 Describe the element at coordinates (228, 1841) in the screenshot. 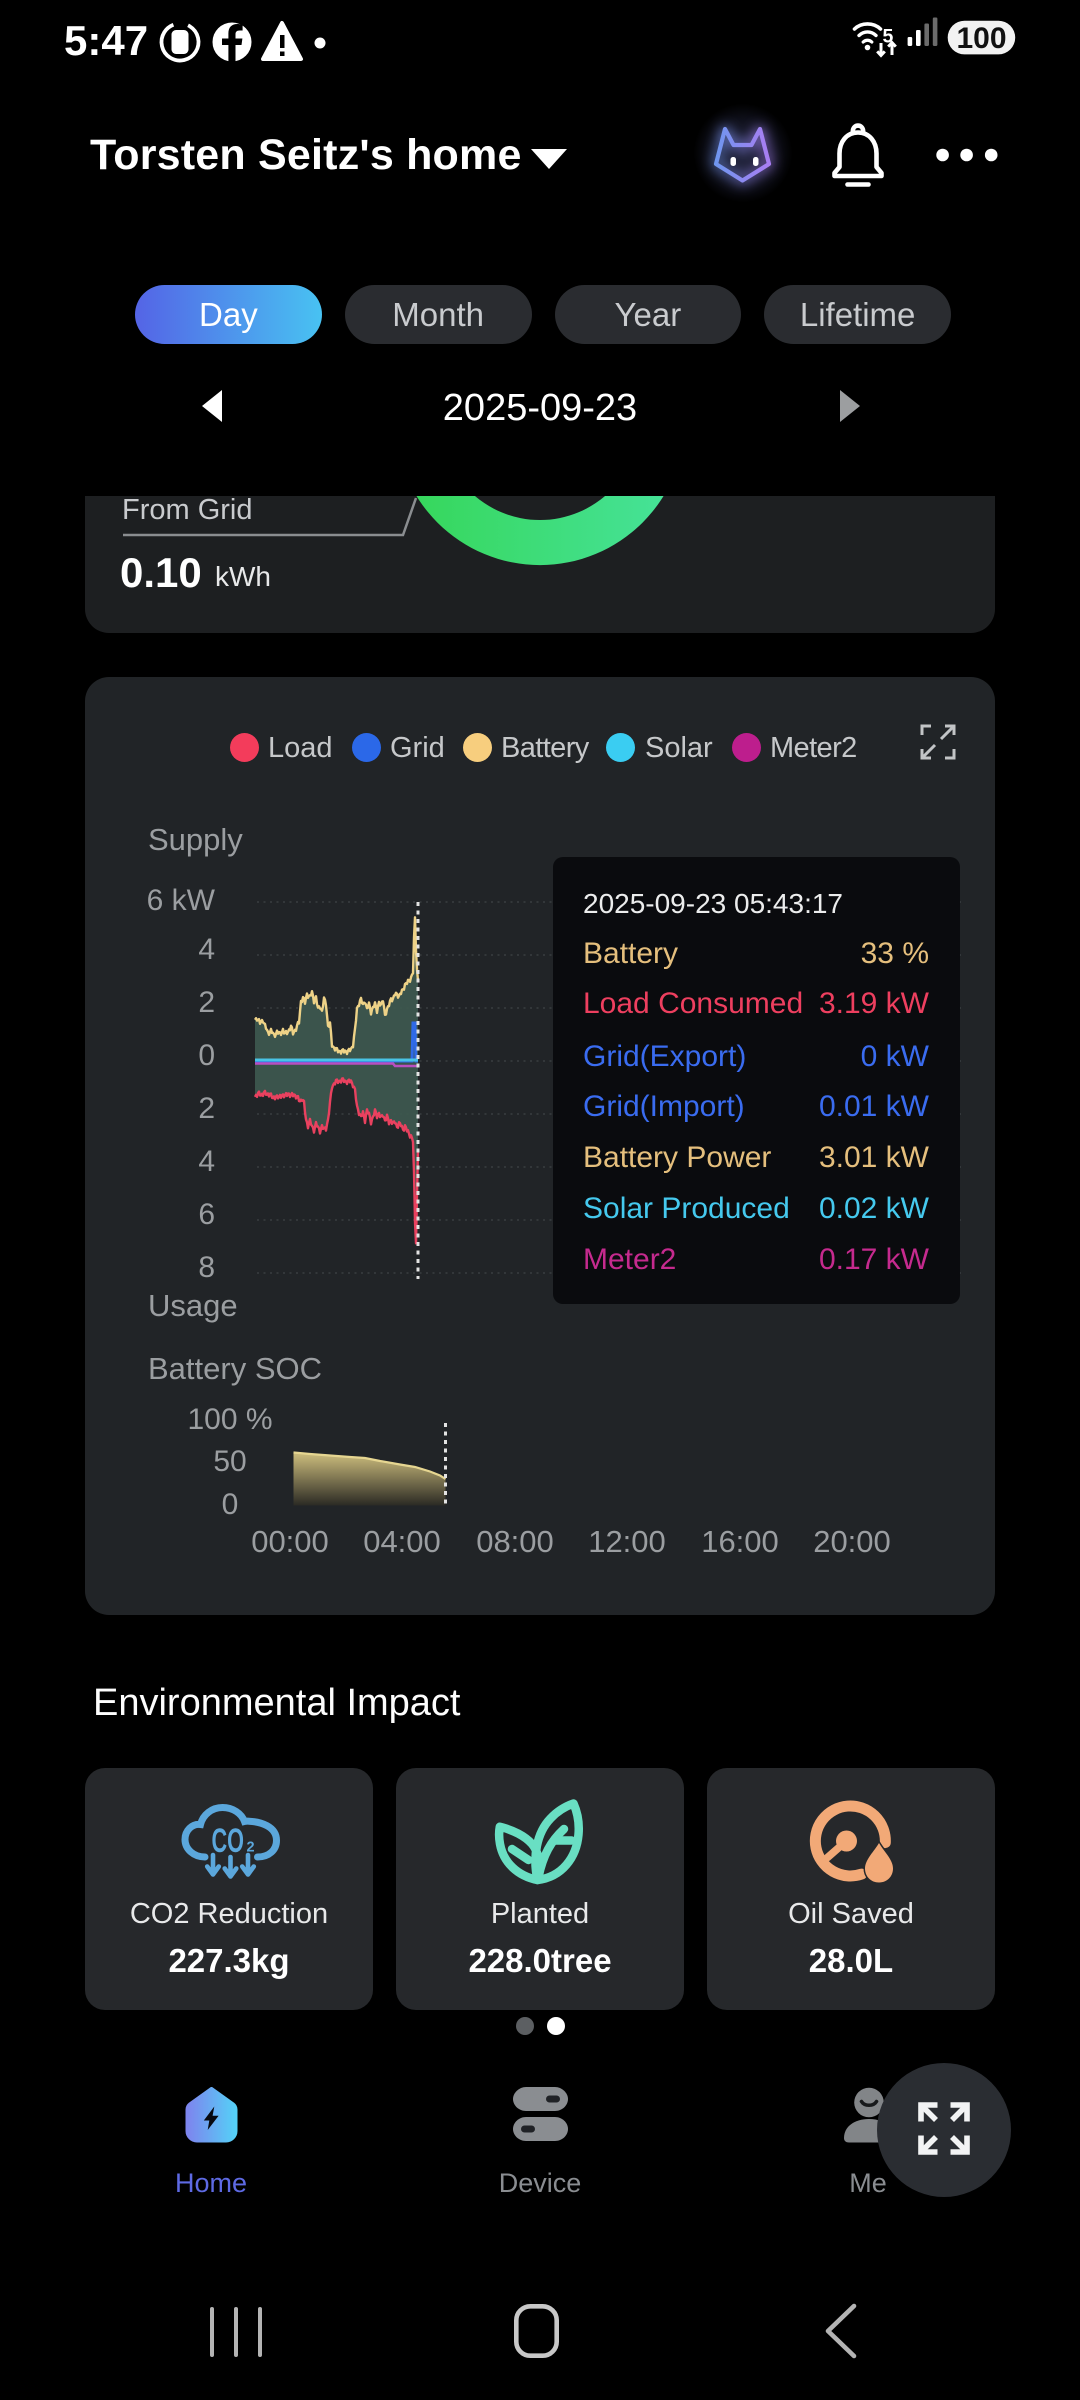

I see `svg-text: CO` at that location.